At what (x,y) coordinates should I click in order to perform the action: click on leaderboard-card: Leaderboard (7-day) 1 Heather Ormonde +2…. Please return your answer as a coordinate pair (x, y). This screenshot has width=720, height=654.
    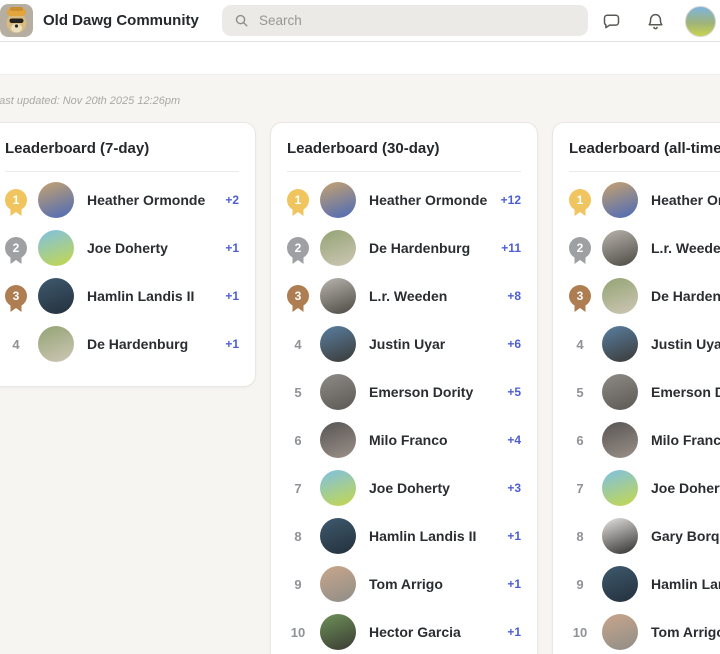
    Looking at the image, I should click on (128, 254).